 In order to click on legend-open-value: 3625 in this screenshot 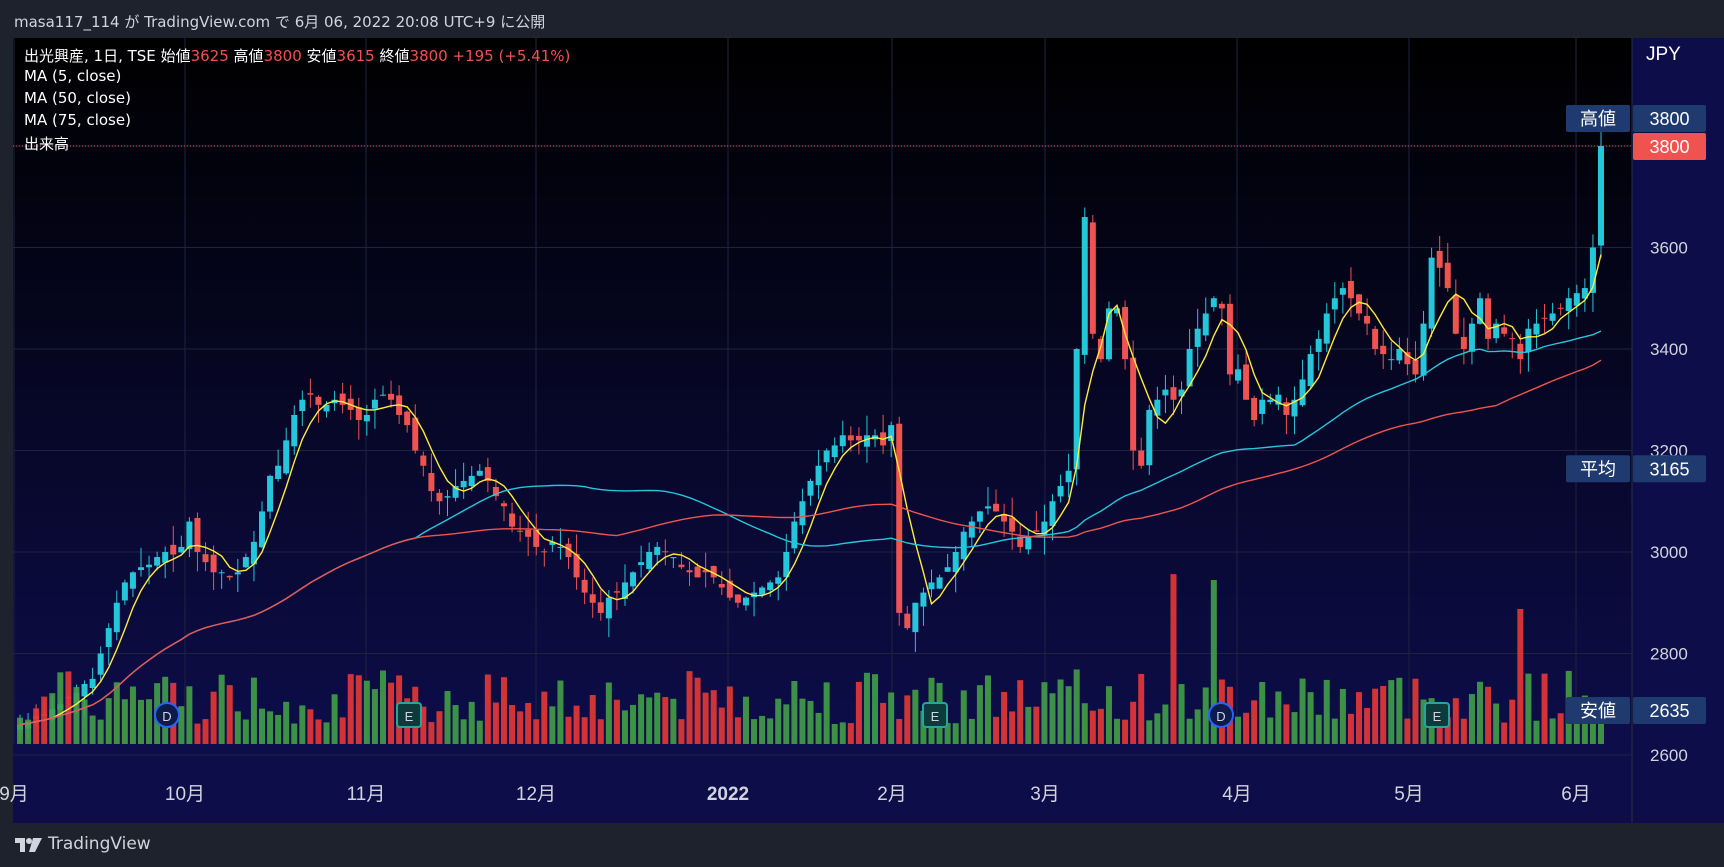, I will do `click(209, 56)`.